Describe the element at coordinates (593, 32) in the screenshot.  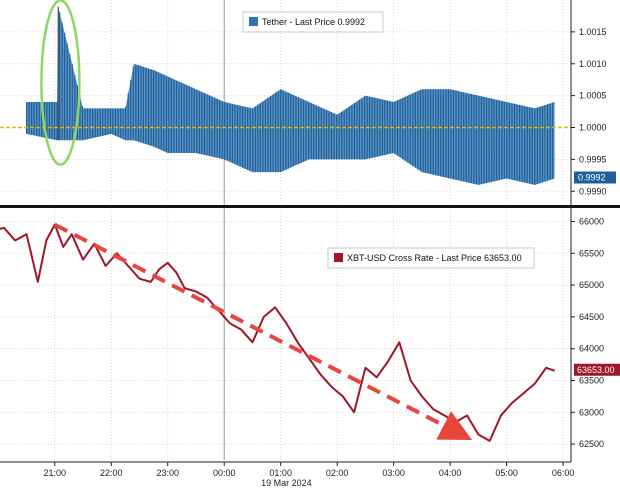
I see `y-tick-label: 1.0015` at that location.